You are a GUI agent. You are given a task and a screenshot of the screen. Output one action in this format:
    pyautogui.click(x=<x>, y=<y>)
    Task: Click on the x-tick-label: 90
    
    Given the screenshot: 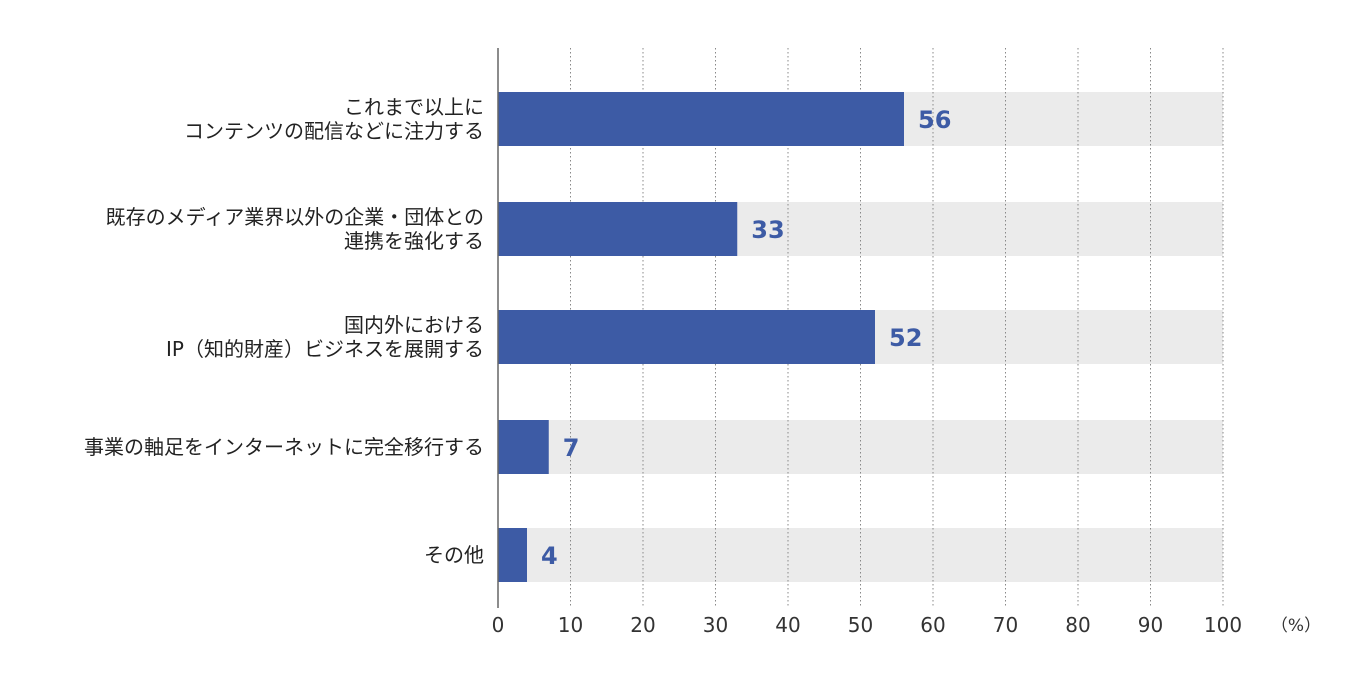 What is the action you would take?
    pyautogui.click(x=1150, y=625)
    